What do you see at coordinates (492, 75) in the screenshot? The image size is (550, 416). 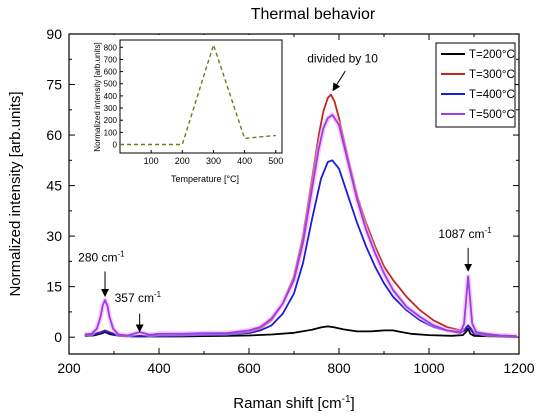 I see `legend-label: T=300°C` at bounding box center [492, 75].